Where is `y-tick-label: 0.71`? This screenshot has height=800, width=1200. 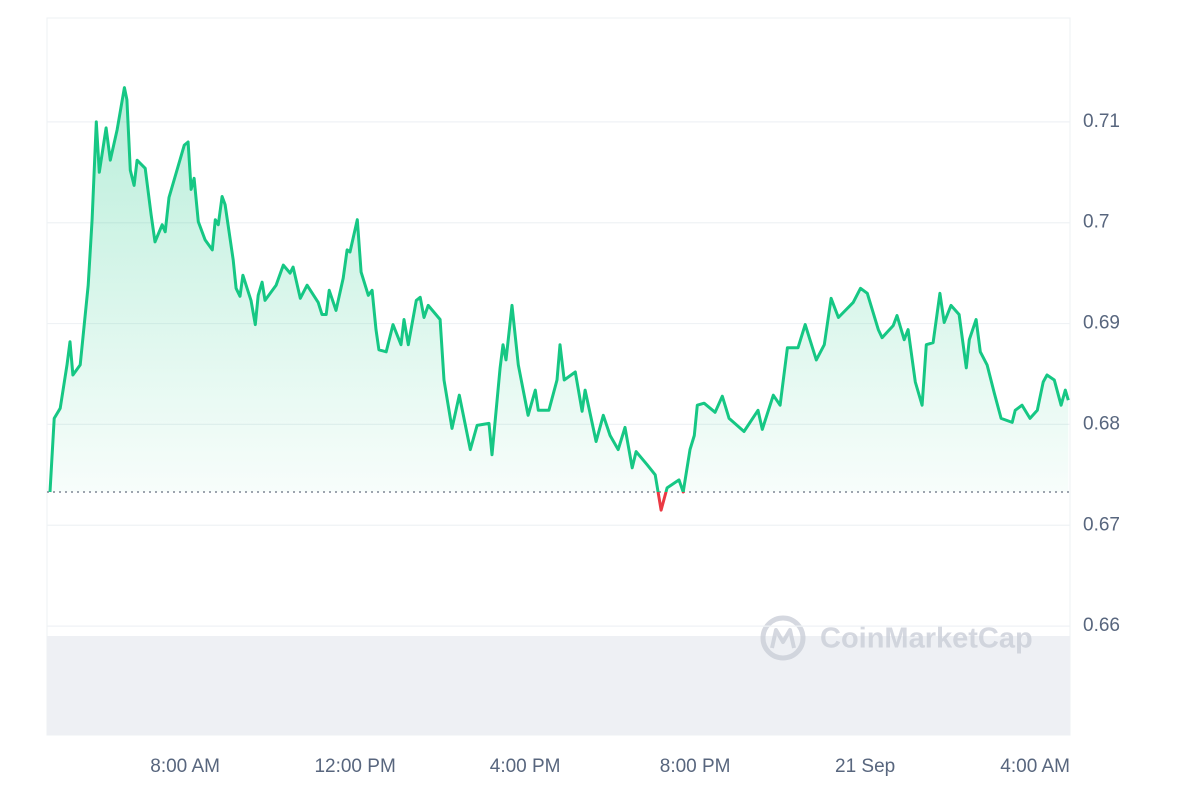 y-tick-label: 0.71 is located at coordinates (1101, 121).